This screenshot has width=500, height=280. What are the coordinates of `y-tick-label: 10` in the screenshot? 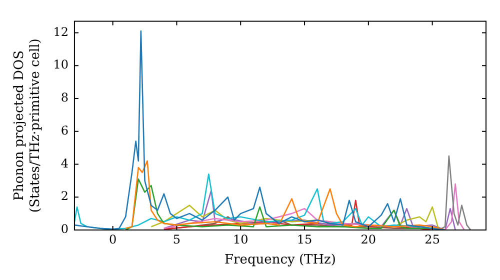 It's located at (60, 65).